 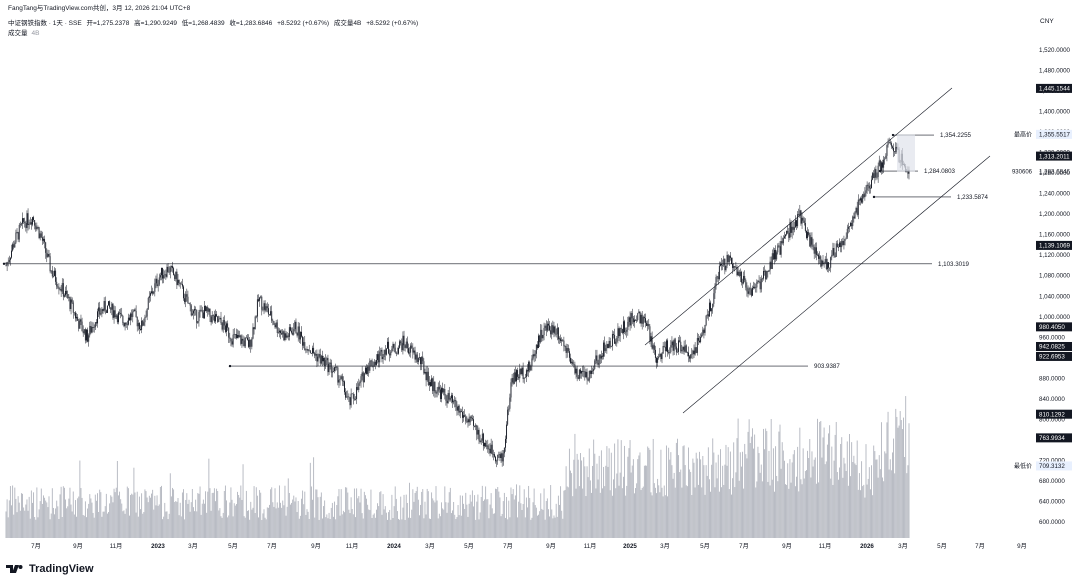 I want to click on volume-legend: 成交量 4B, so click(x=23, y=32).